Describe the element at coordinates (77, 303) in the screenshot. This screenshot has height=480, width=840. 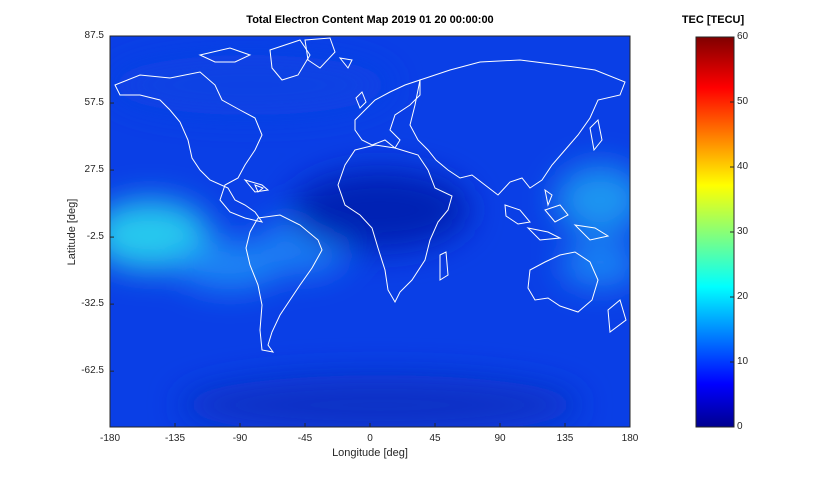
I see `y-tick-label: -32.5` at that location.